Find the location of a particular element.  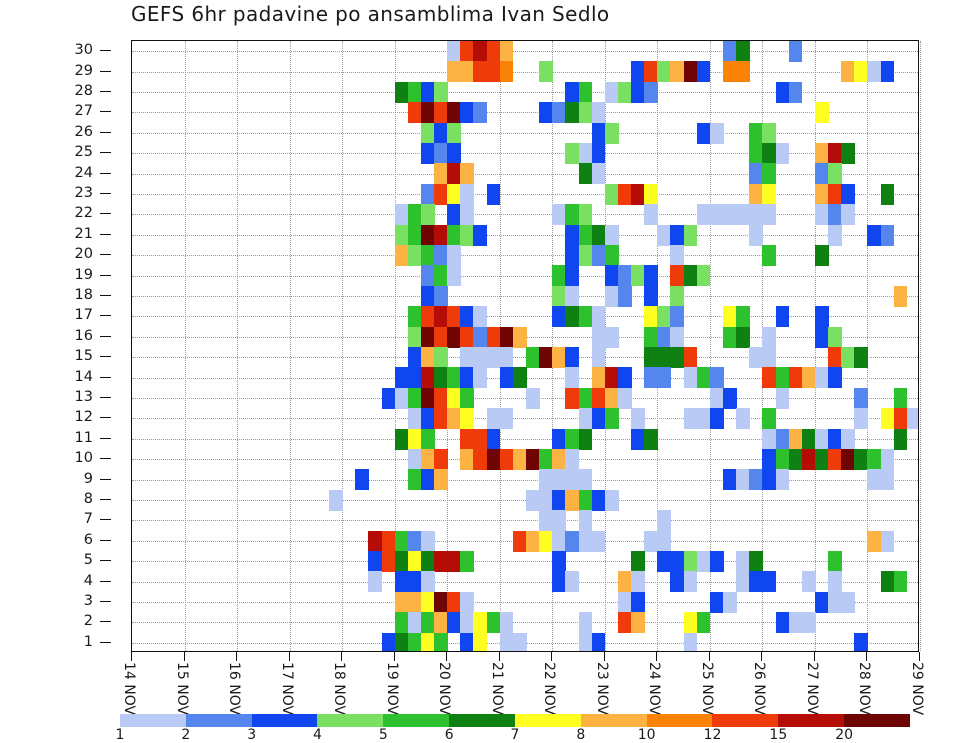

colorbar-tick-label: 10 is located at coordinates (646, 735).